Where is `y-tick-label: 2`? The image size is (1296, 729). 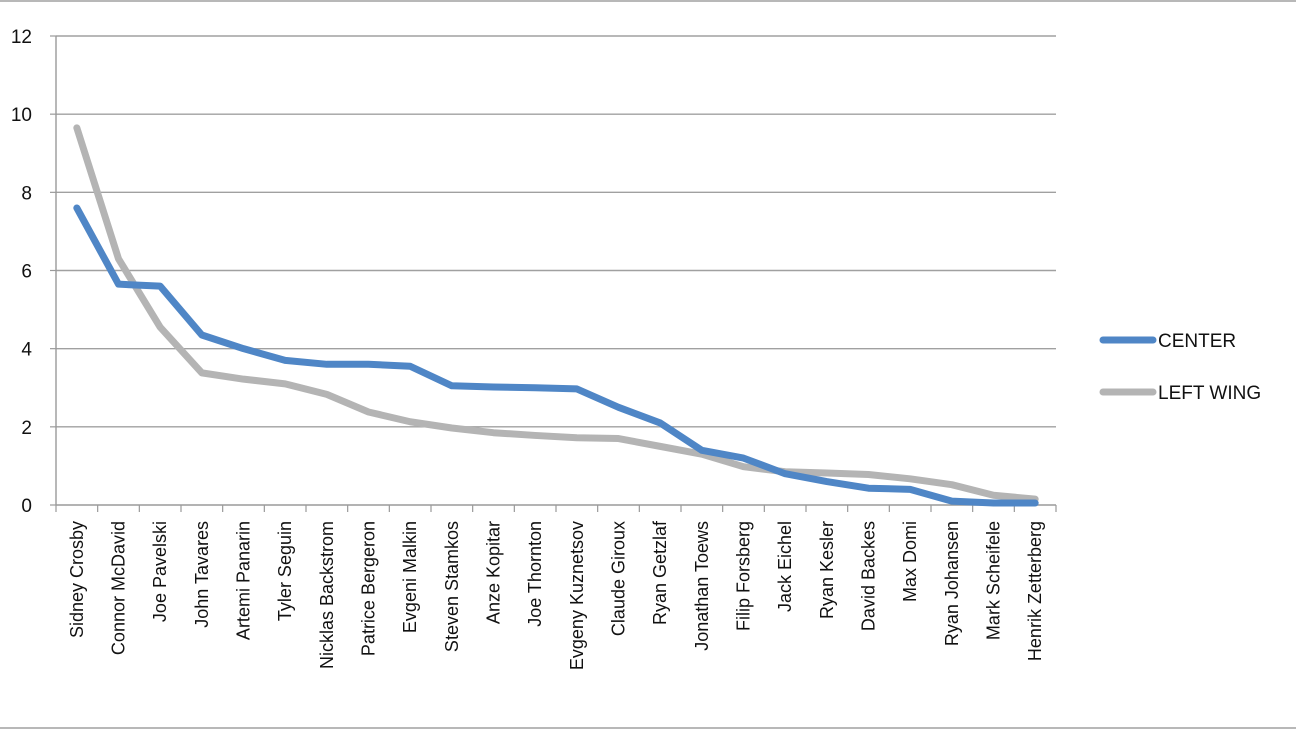 y-tick-label: 2 is located at coordinates (26, 428).